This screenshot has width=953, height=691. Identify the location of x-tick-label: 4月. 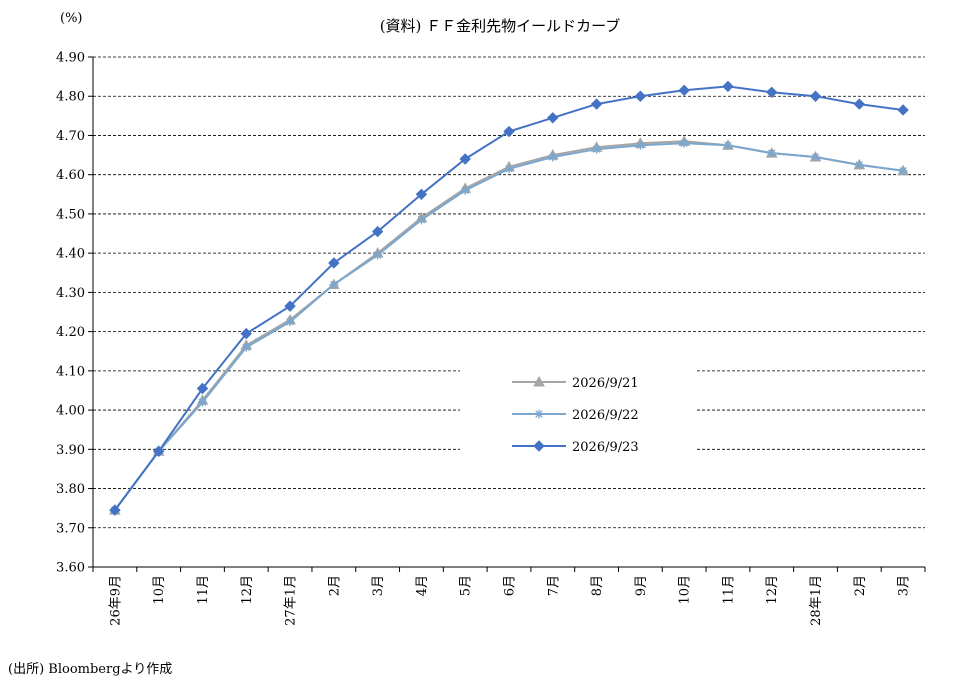
(422, 585).